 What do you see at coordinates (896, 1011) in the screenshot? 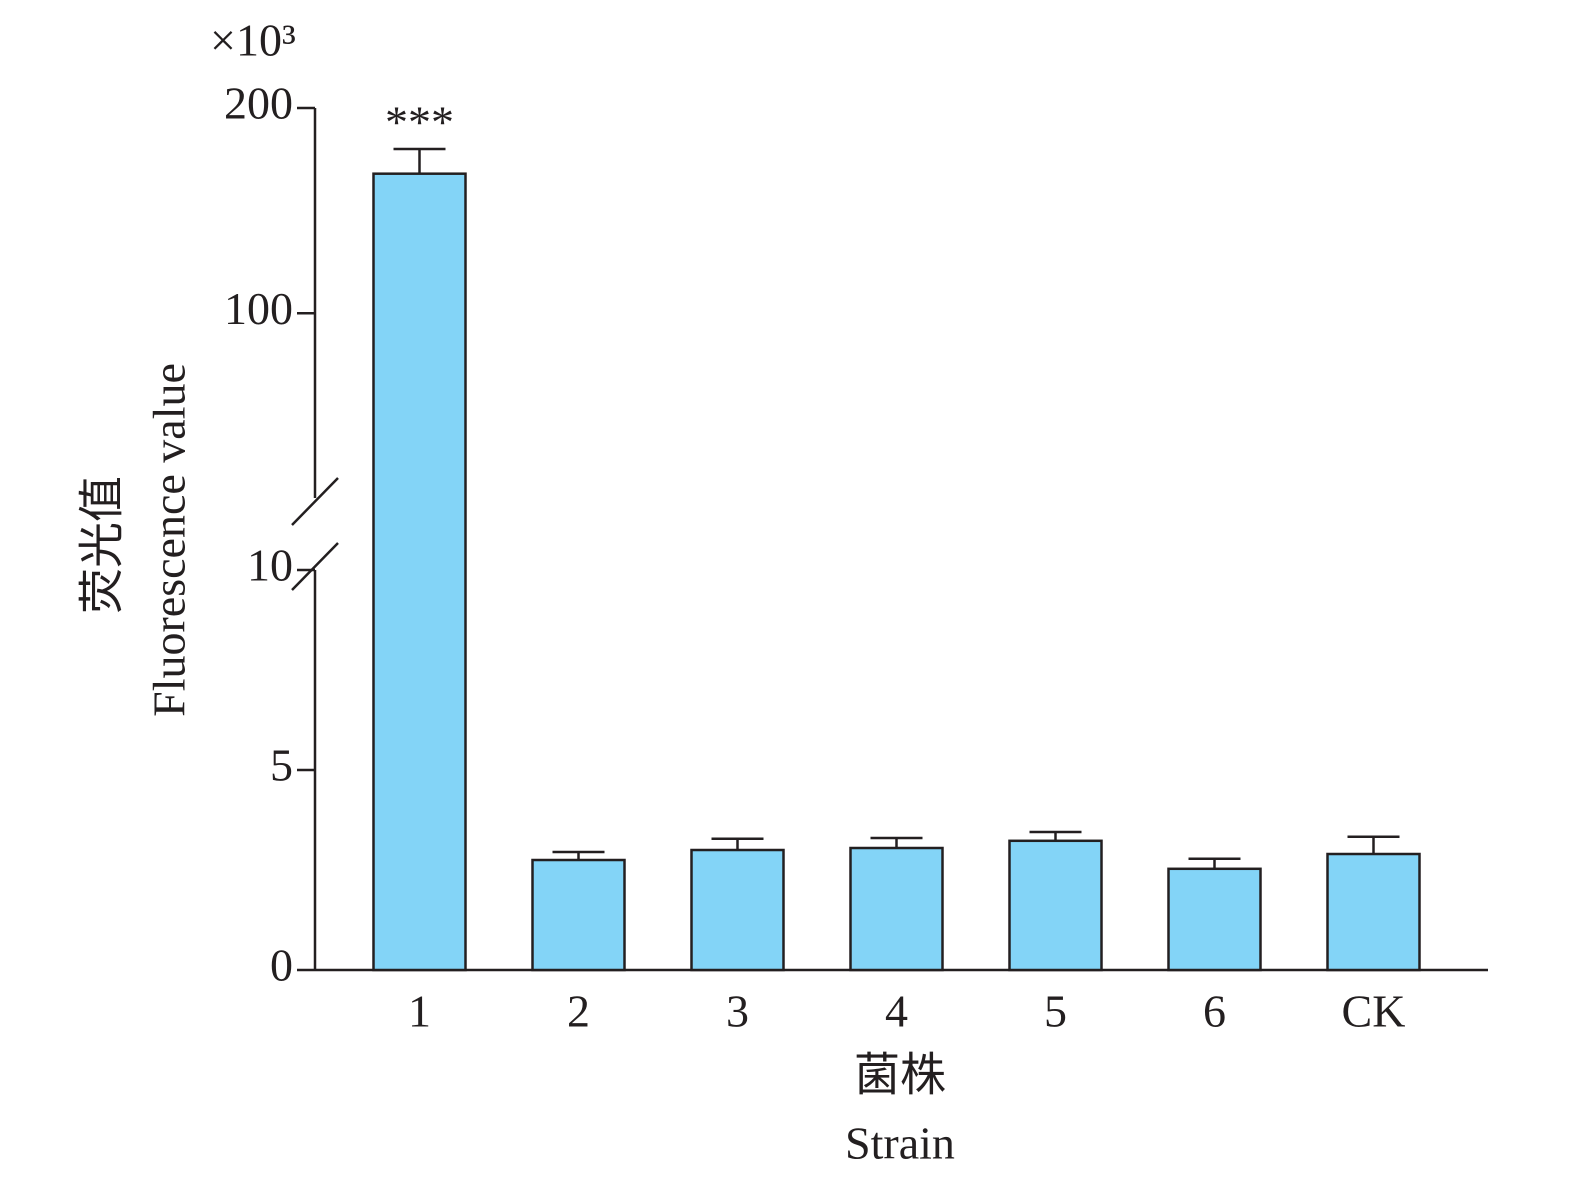
I see `x-tick-label: 4` at bounding box center [896, 1011].